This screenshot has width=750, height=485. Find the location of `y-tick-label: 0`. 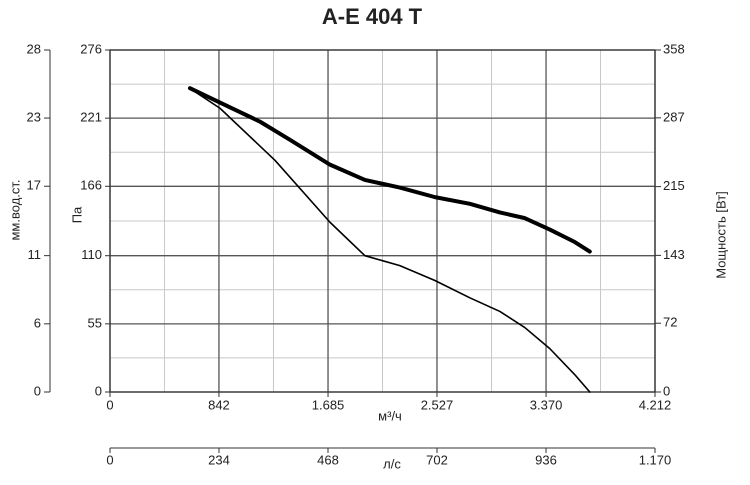

y-tick-label: 0 is located at coordinates (98, 390).